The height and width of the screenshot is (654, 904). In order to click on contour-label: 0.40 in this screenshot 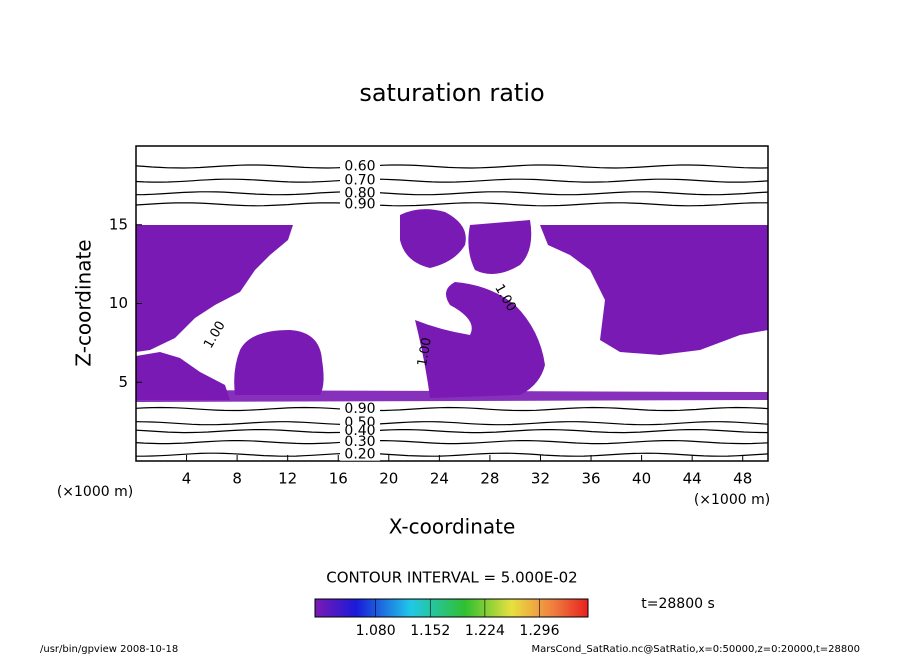, I will do `click(359, 431)`.